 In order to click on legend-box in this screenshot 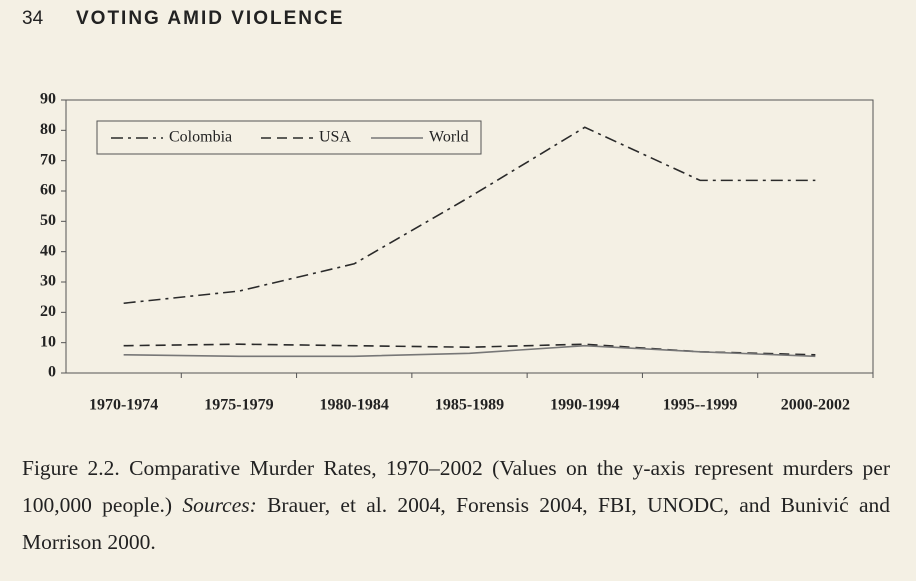, I will do `click(289, 137)`.